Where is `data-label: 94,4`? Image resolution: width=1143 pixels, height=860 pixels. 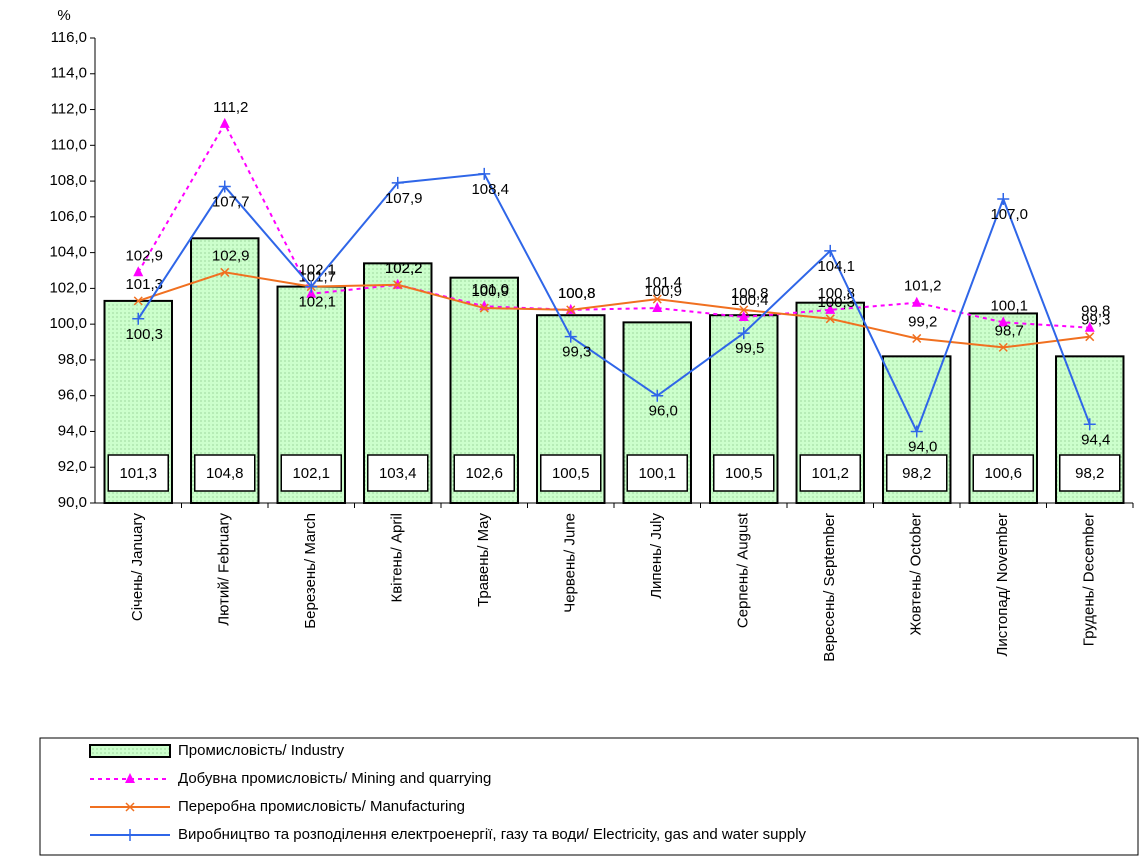 data-label: 94,4 is located at coordinates (1095, 439).